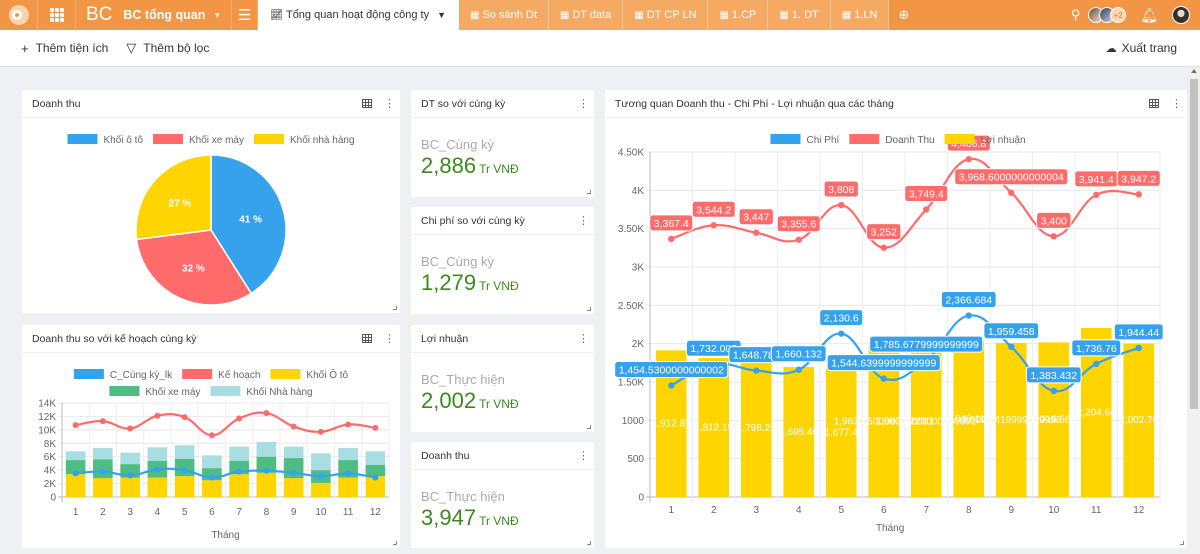 This screenshot has height=554, width=1200. I want to click on hamburger-menu-button: ☰, so click(245, 15).